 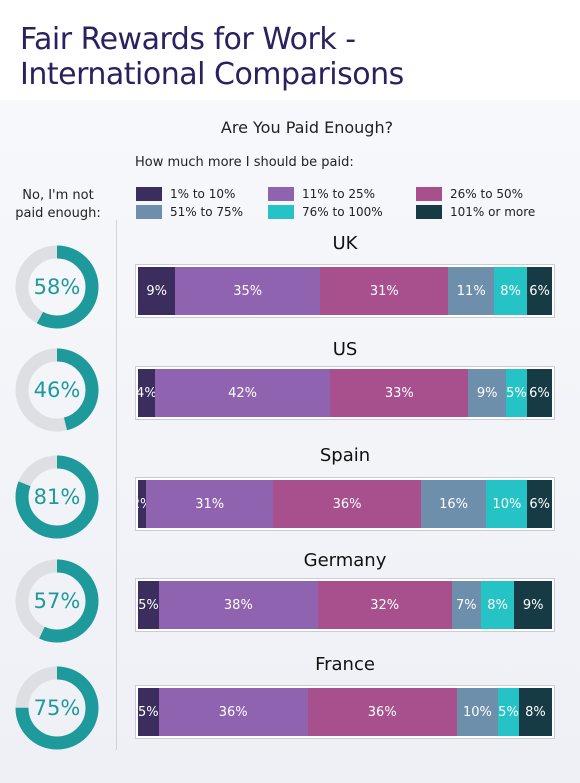 What do you see at coordinates (238, 605) in the screenshot?
I see `bar-segment: 38%` at bounding box center [238, 605].